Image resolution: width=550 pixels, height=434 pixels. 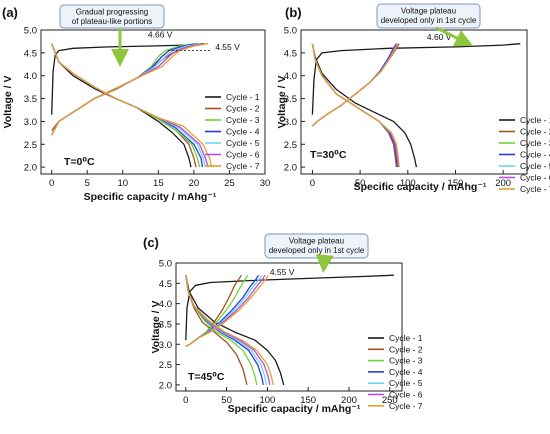 I want to click on callout-text: Voltage plateau, so click(x=428, y=11).